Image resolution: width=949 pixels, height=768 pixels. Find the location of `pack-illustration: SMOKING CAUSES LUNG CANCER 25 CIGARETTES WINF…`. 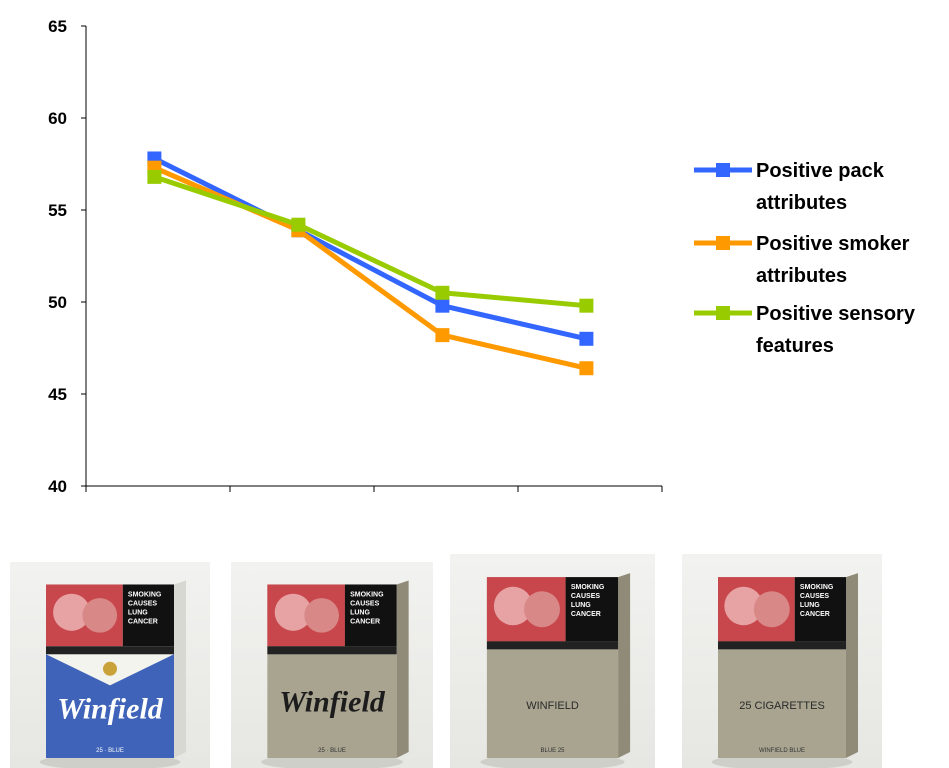

pack-illustration: SMOKING CAUSES LUNG CANCER 25 CIGARETTES WINF… is located at coordinates (784, 670).